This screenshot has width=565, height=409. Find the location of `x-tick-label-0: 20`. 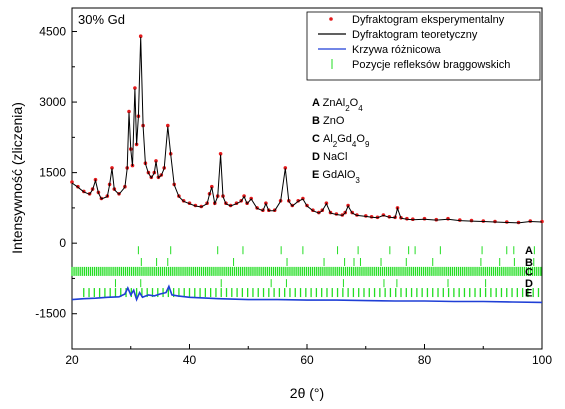

x-tick-label-0: 20 is located at coordinates (72, 360).